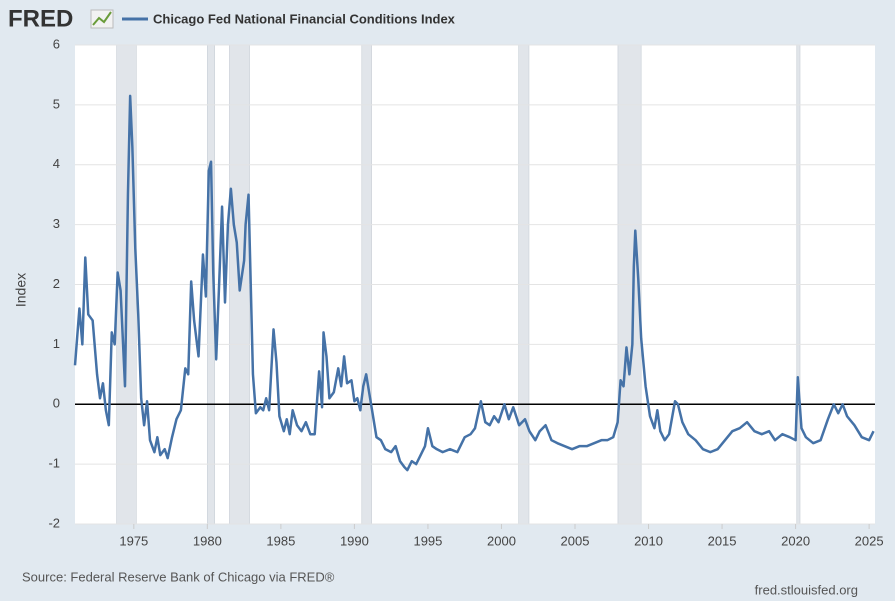 Image resolution: width=895 pixels, height=601 pixels. Describe the element at coordinates (102, 19) in the screenshot. I see `brand-icon` at that location.